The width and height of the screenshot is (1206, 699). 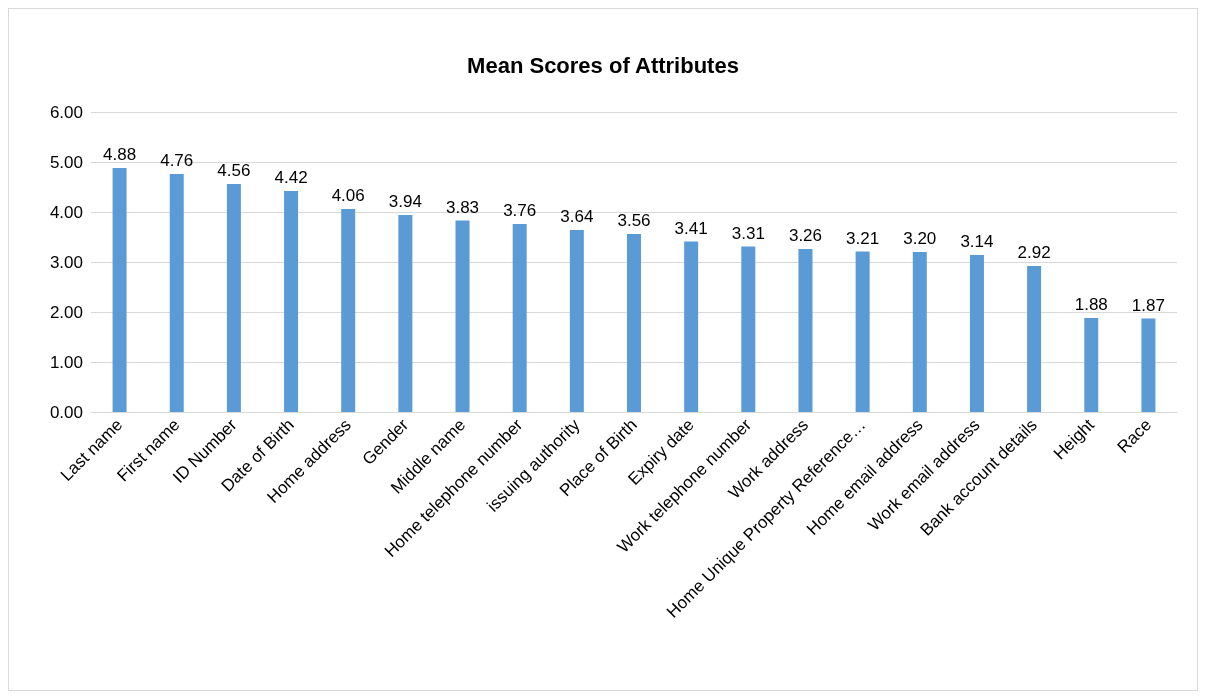 I want to click on data-label: 4.56, so click(x=234, y=170).